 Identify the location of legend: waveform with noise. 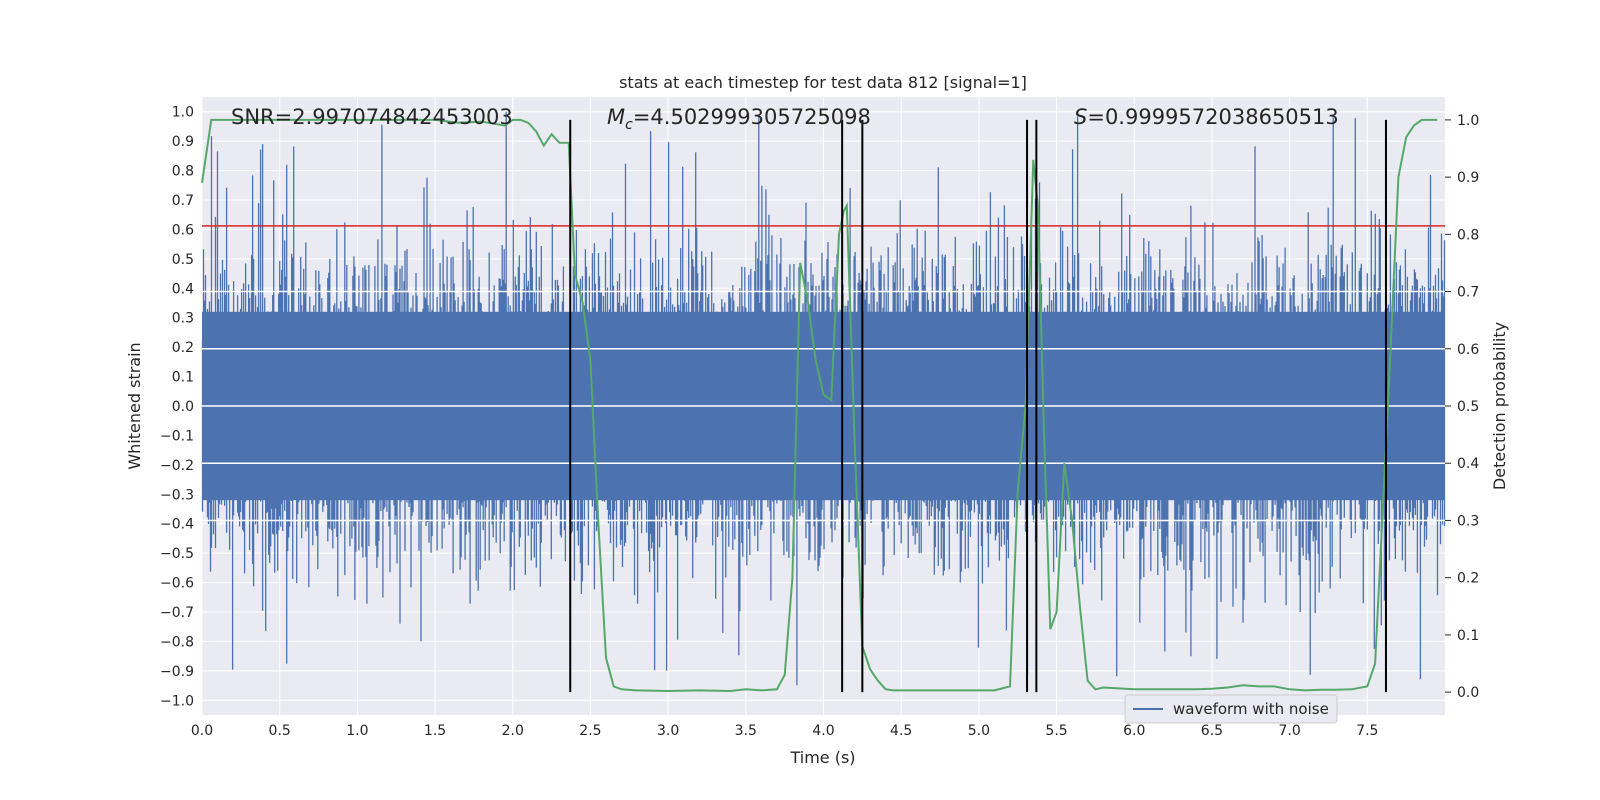
(1231, 709).